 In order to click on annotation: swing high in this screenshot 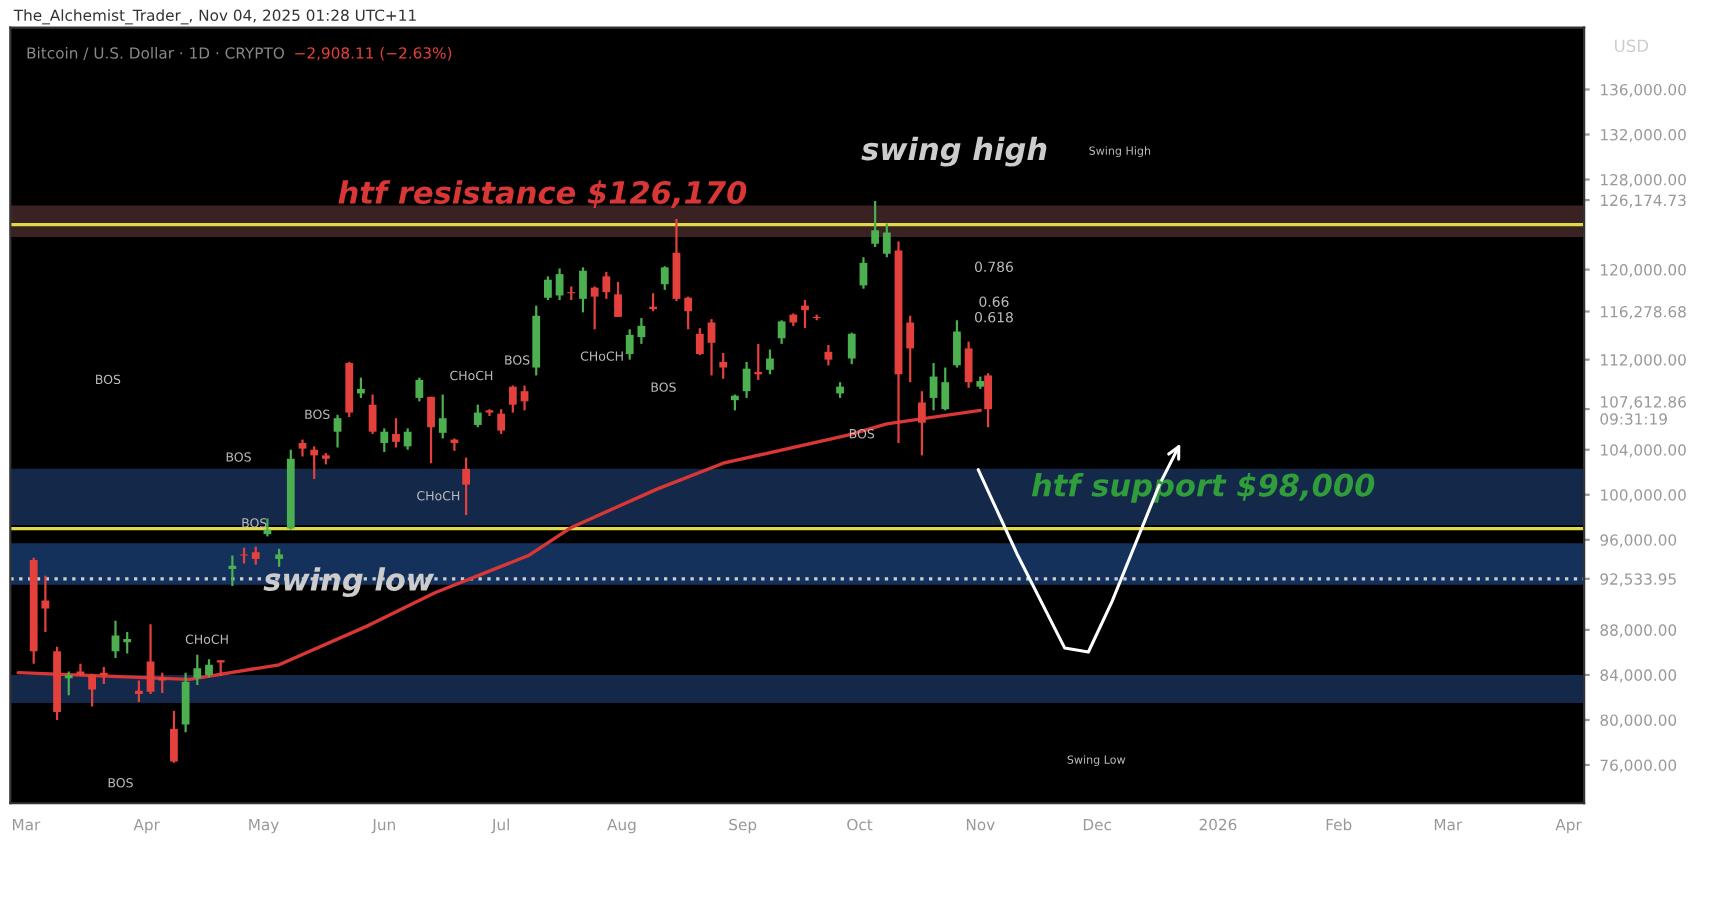, I will do `click(954, 151)`.